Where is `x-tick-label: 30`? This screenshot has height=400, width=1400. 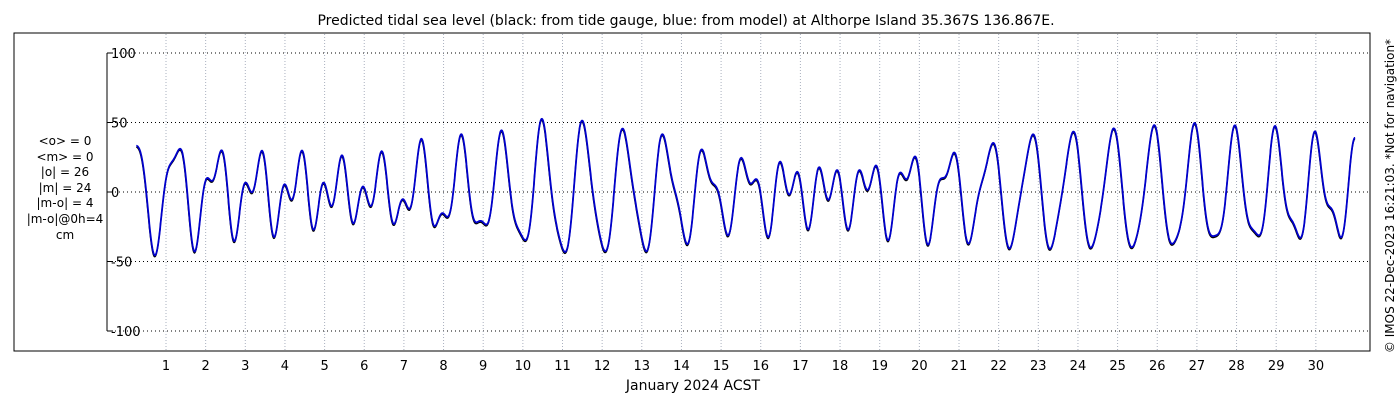 x-tick-label: 30 is located at coordinates (1316, 366).